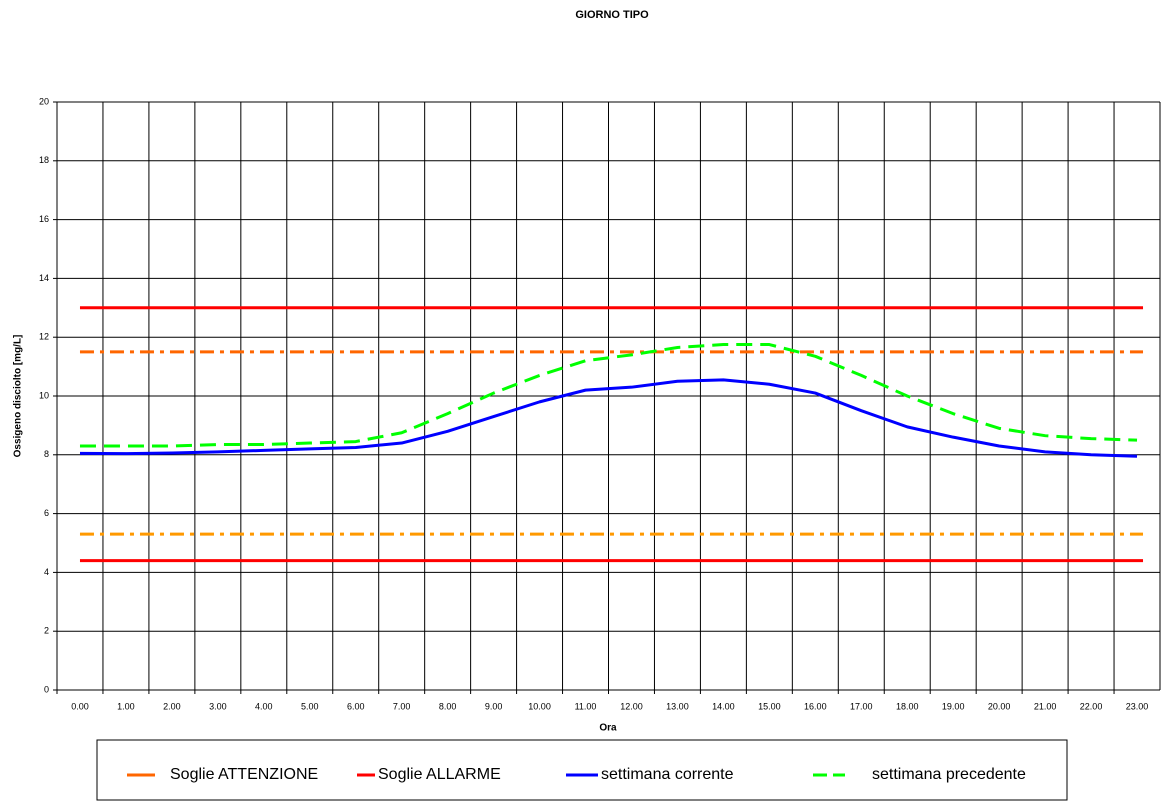  Describe the element at coordinates (861, 706) in the screenshot. I see `x-tick-label: 17.00` at that location.